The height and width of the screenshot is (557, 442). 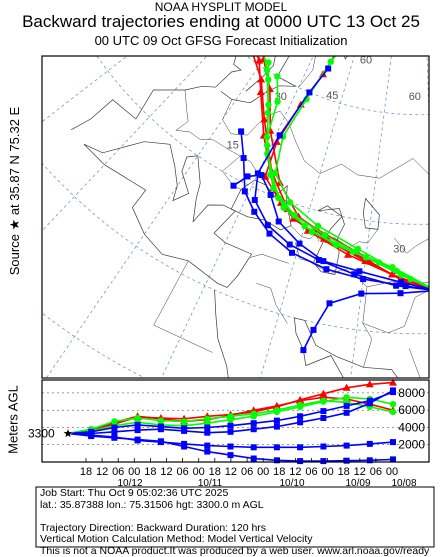 I want to click on time-tick-label: 12, so click(x=295, y=472).